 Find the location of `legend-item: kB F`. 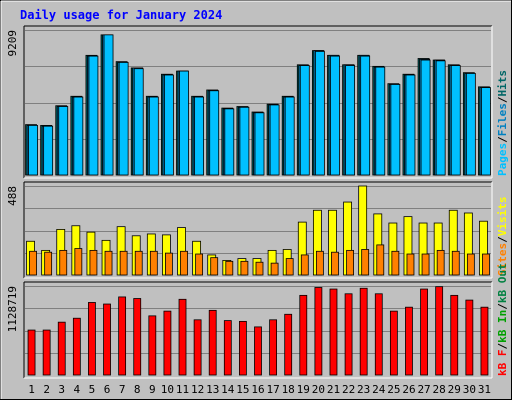

legend-item: kB F is located at coordinates (502, 363).